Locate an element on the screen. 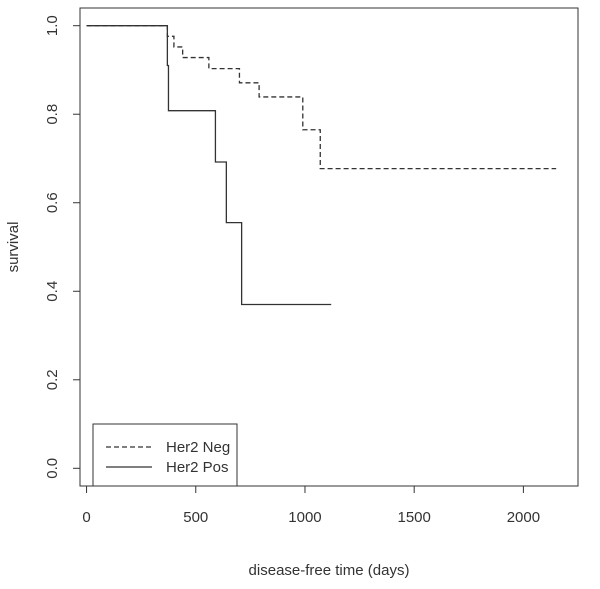 The width and height of the screenshot is (600, 589). x-axis-title: disease-free time (days) is located at coordinates (329, 570).